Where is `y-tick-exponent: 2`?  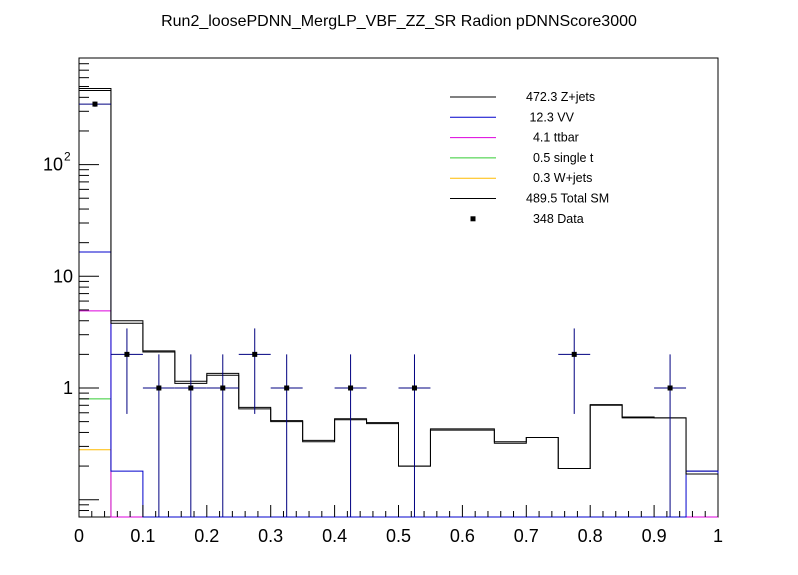
y-tick-exponent: 2 is located at coordinates (67, 157).